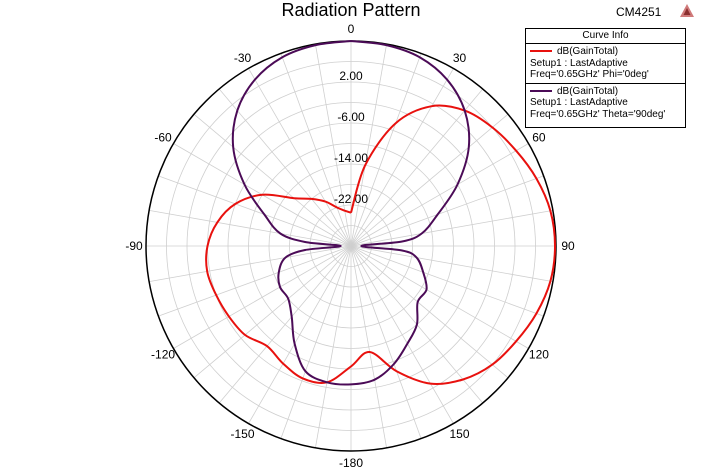 The height and width of the screenshot is (474, 702). What do you see at coordinates (242, 434) in the screenshot?
I see `angle-tick-label: -150` at bounding box center [242, 434].